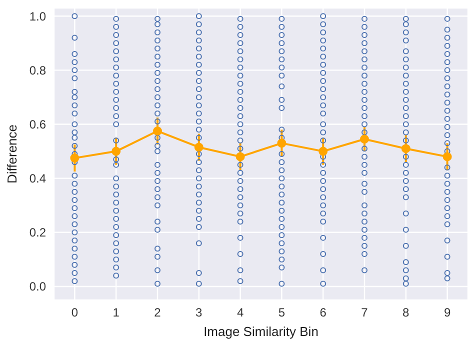 The image size is (474, 350). What do you see at coordinates (364, 313) in the screenshot?
I see `x-tick-label: 7` at bounding box center [364, 313].